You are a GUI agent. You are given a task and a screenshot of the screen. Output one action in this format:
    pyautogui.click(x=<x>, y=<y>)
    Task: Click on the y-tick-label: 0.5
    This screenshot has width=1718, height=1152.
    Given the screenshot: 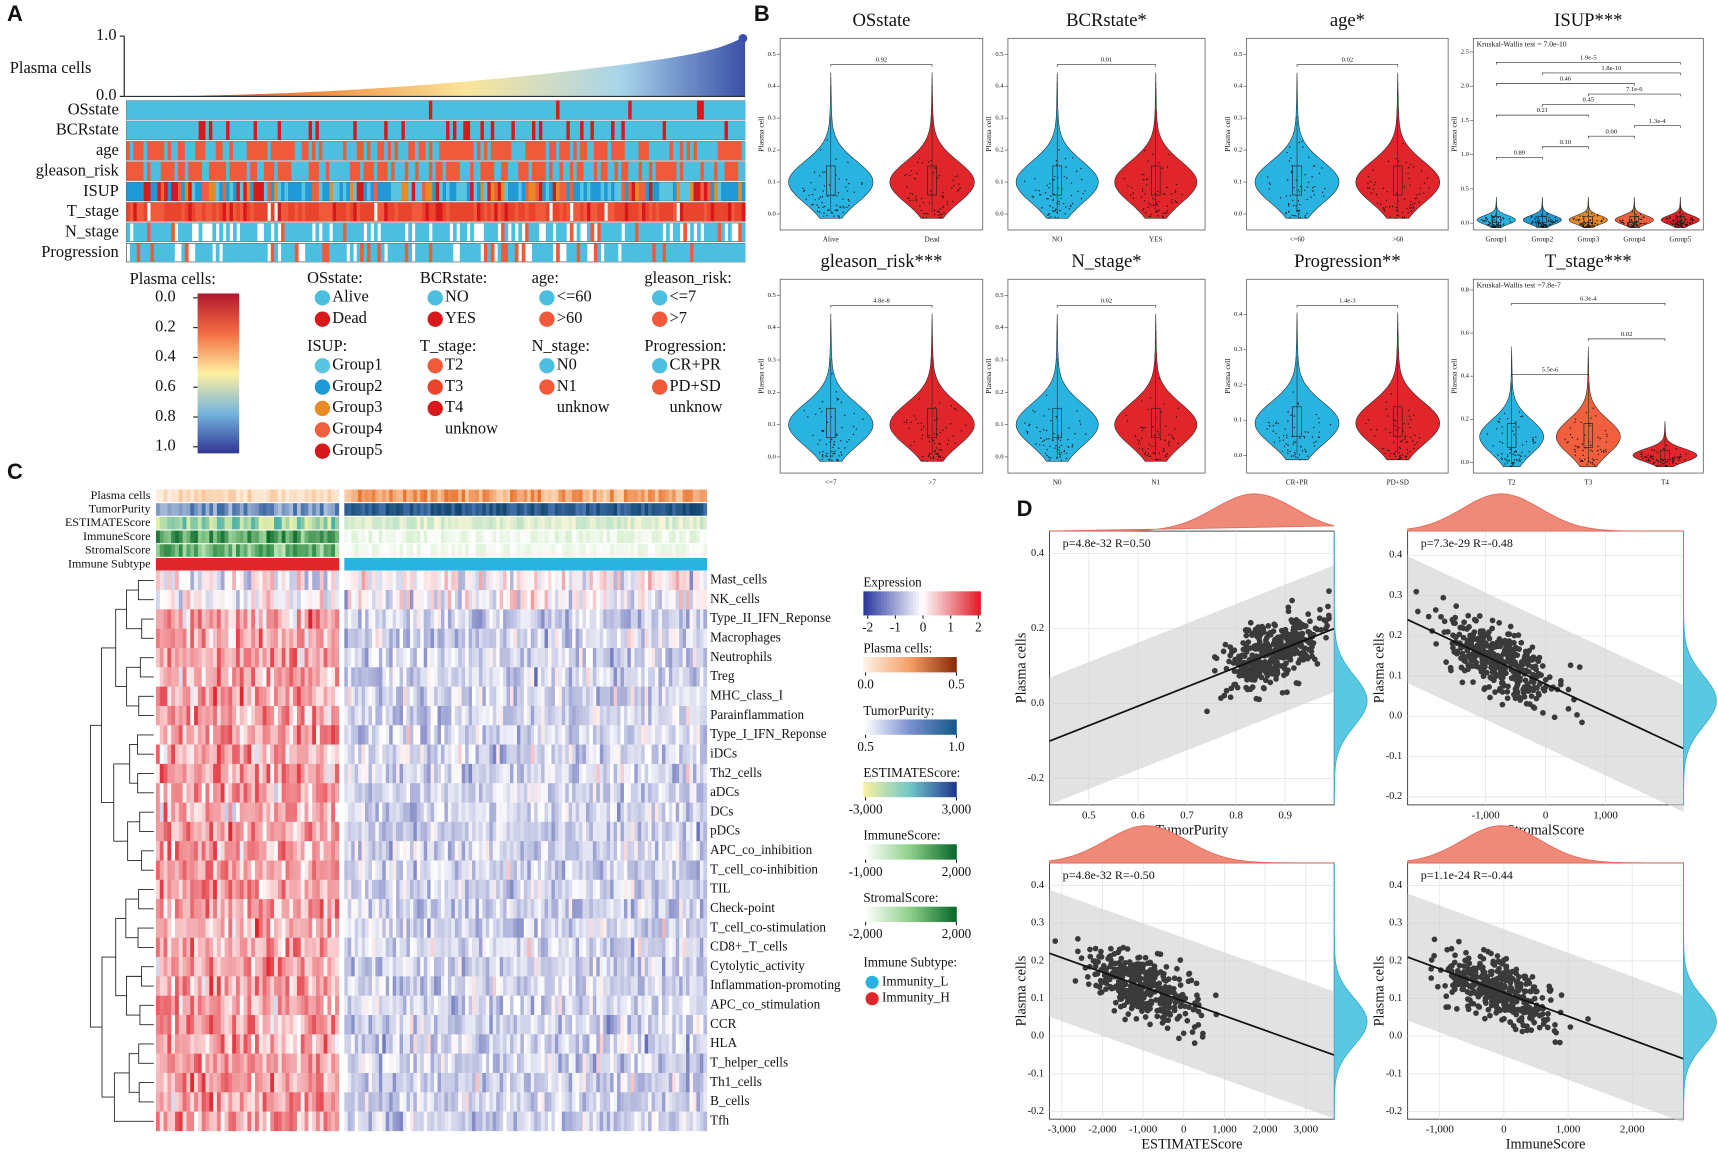 What is the action you would take?
    pyautogui.click(x=772, y=295)
    